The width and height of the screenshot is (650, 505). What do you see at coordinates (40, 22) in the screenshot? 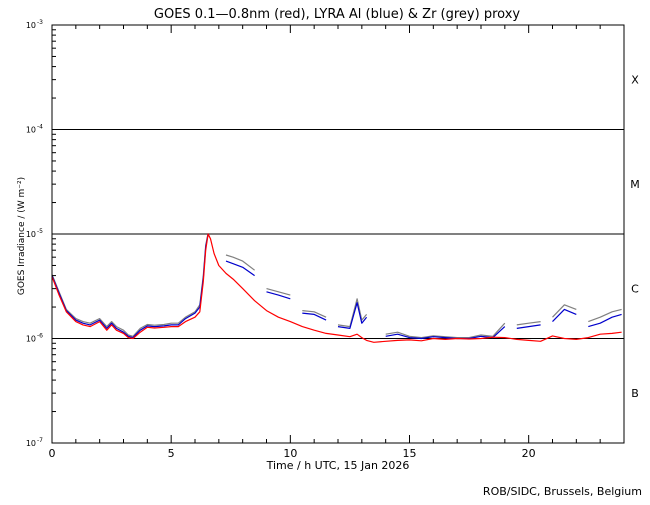
I see `y-tick-exponent: -3` at bounding box center [40, 22].